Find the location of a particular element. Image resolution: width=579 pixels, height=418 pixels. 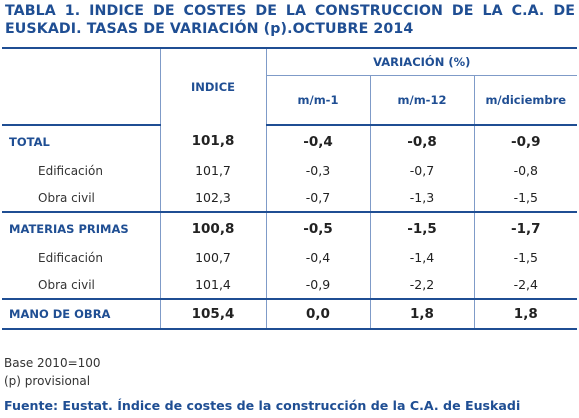

provisional-note: (p) provisional is located at coordinates (47, 381).